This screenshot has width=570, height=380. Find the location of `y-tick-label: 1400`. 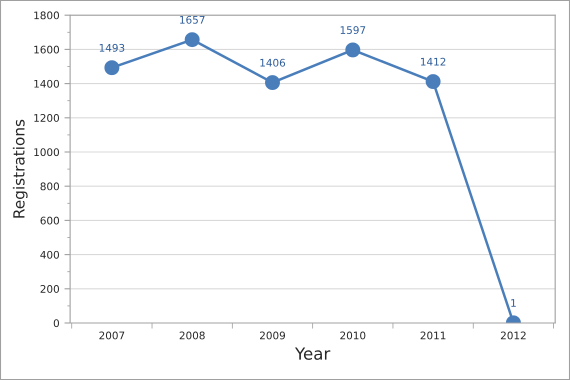

y-tick-label: 1400 is located at coordinates (46, 84).